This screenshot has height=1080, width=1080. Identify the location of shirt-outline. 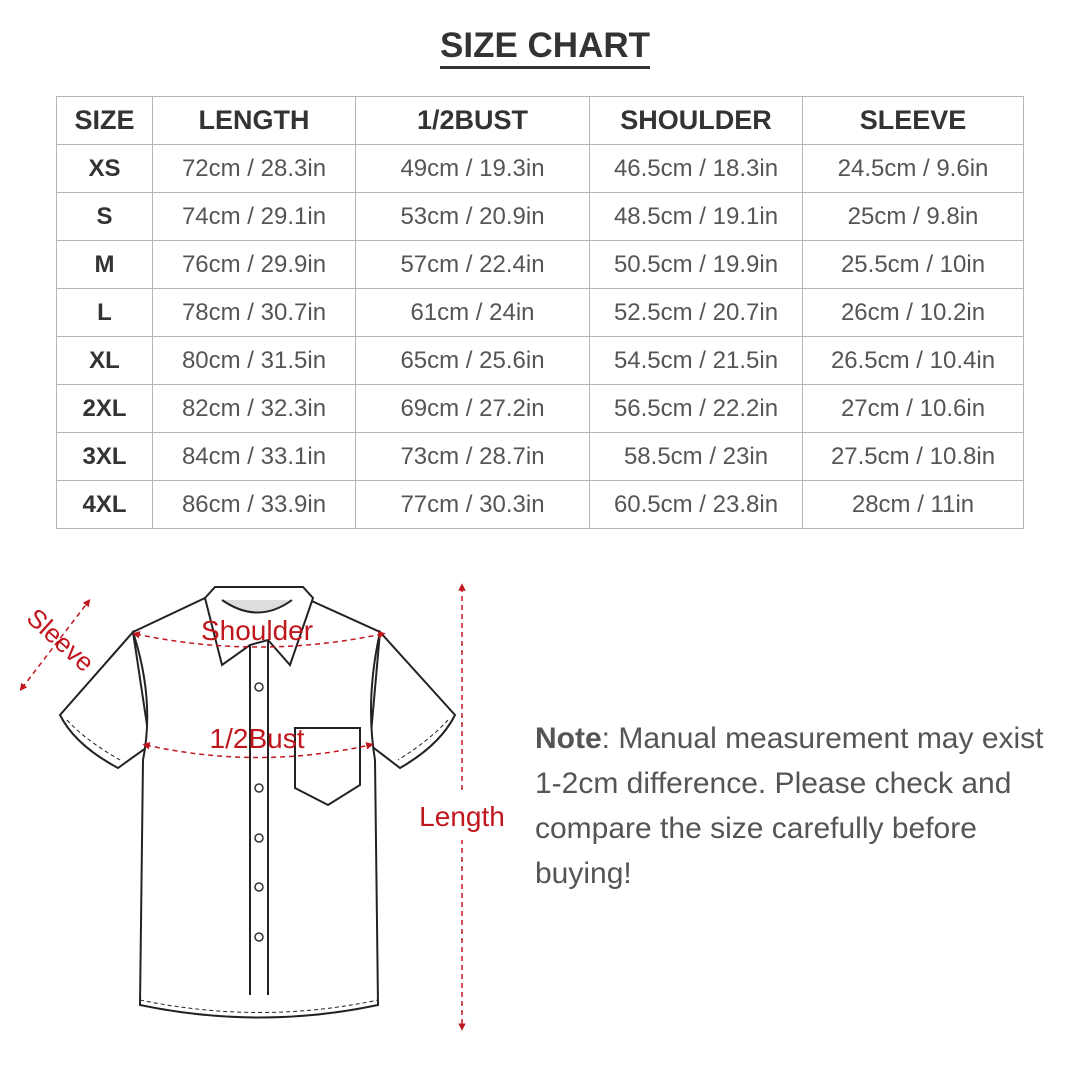
(257, 802).